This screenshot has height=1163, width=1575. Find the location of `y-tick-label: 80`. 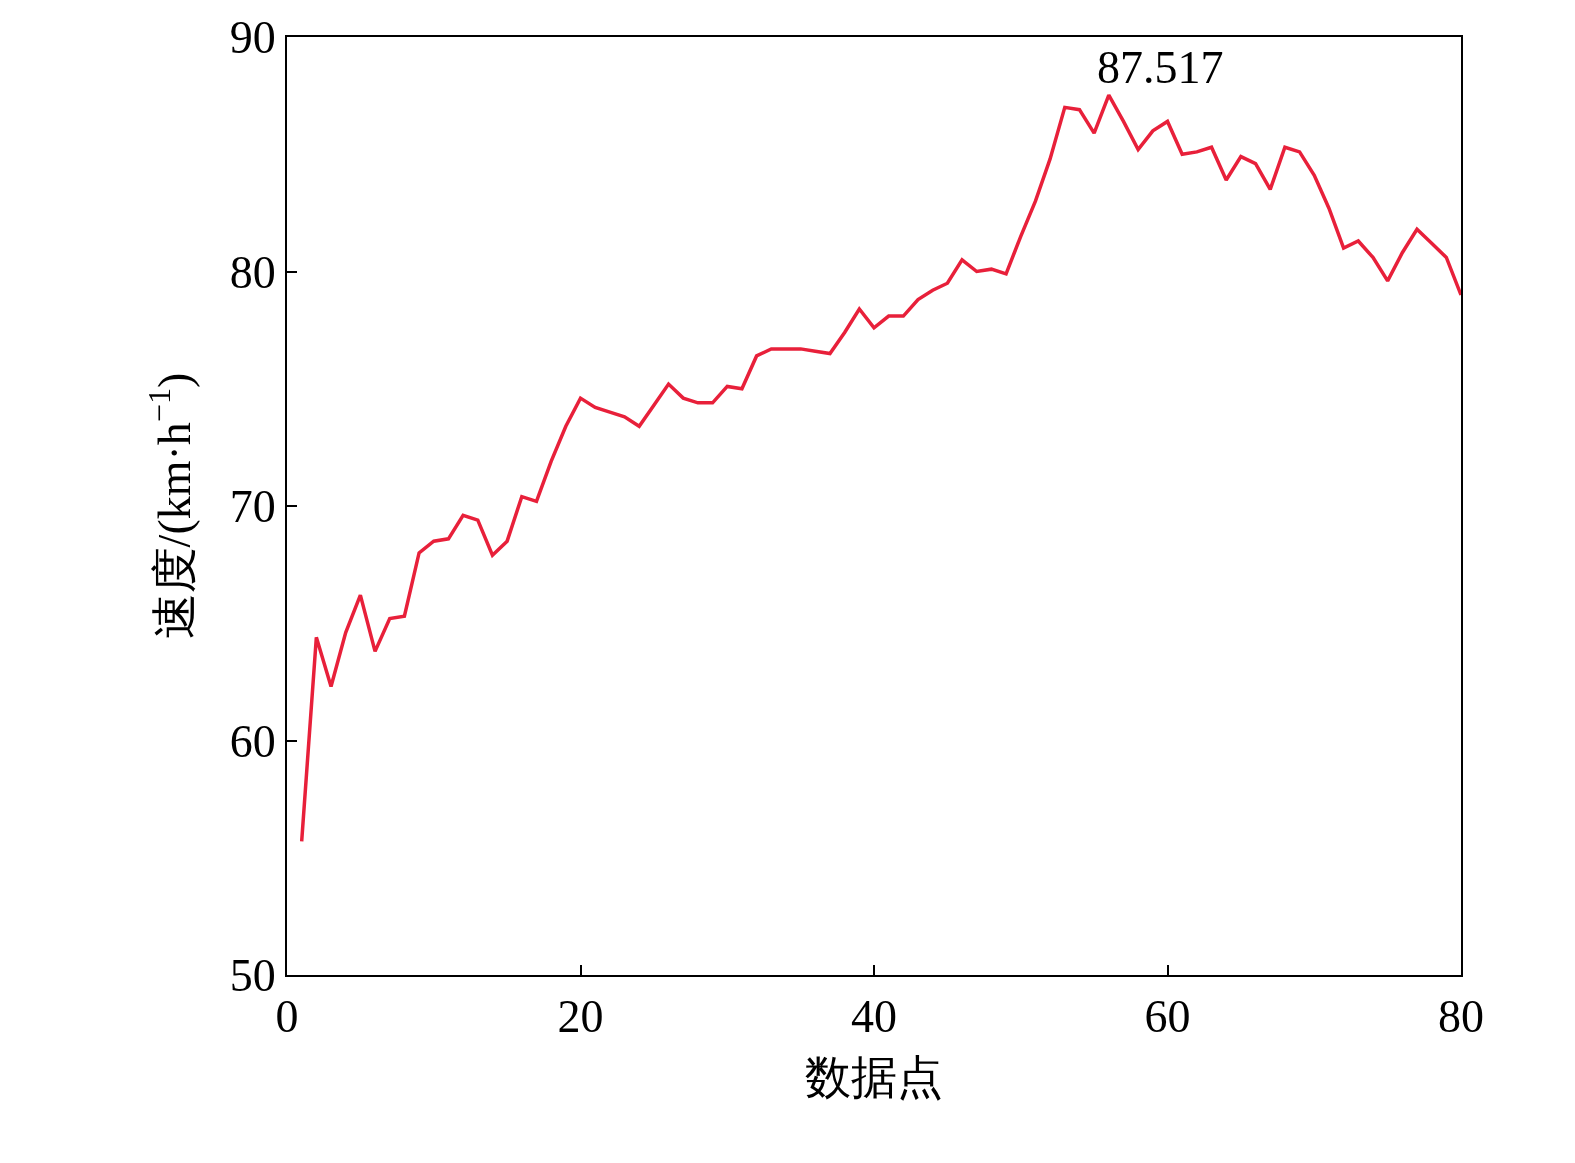

y-tick-label: 80 is located at coordinates (252, 272).